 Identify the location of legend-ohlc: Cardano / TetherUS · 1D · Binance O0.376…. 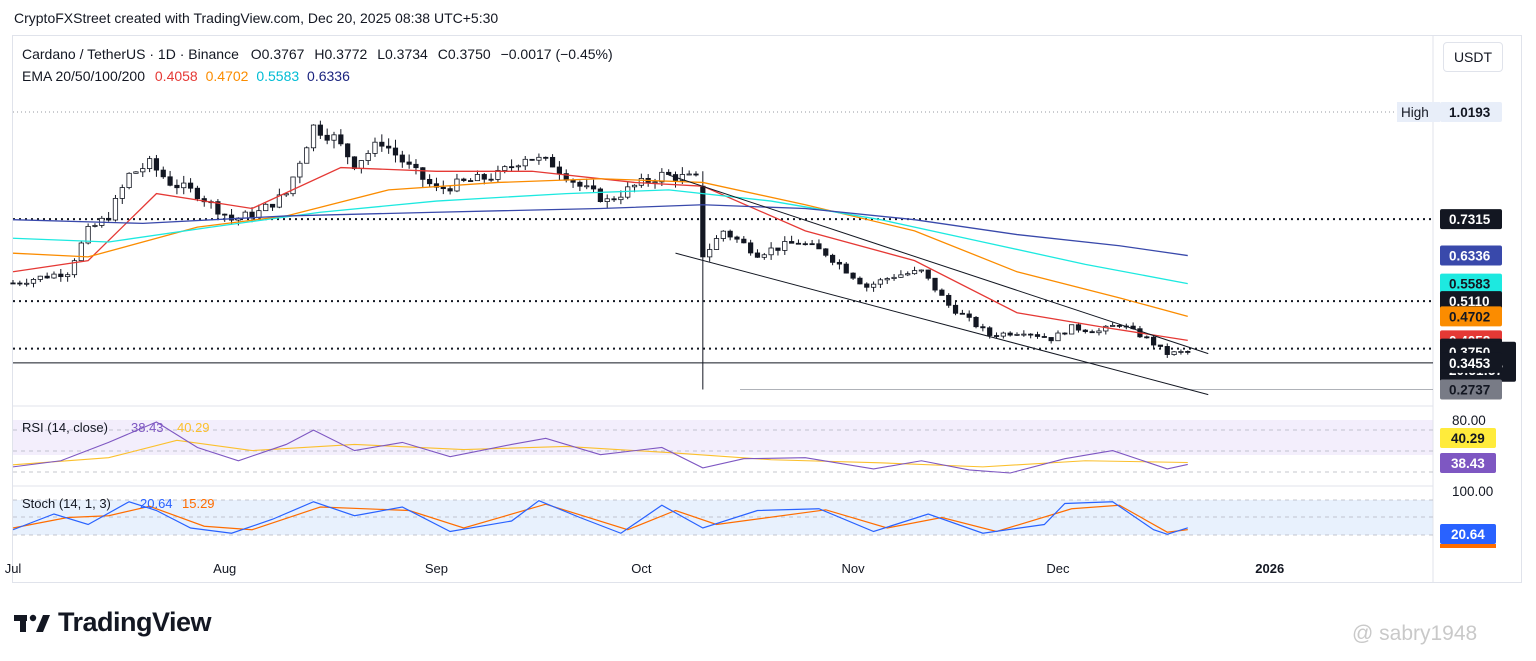
(317, 54).